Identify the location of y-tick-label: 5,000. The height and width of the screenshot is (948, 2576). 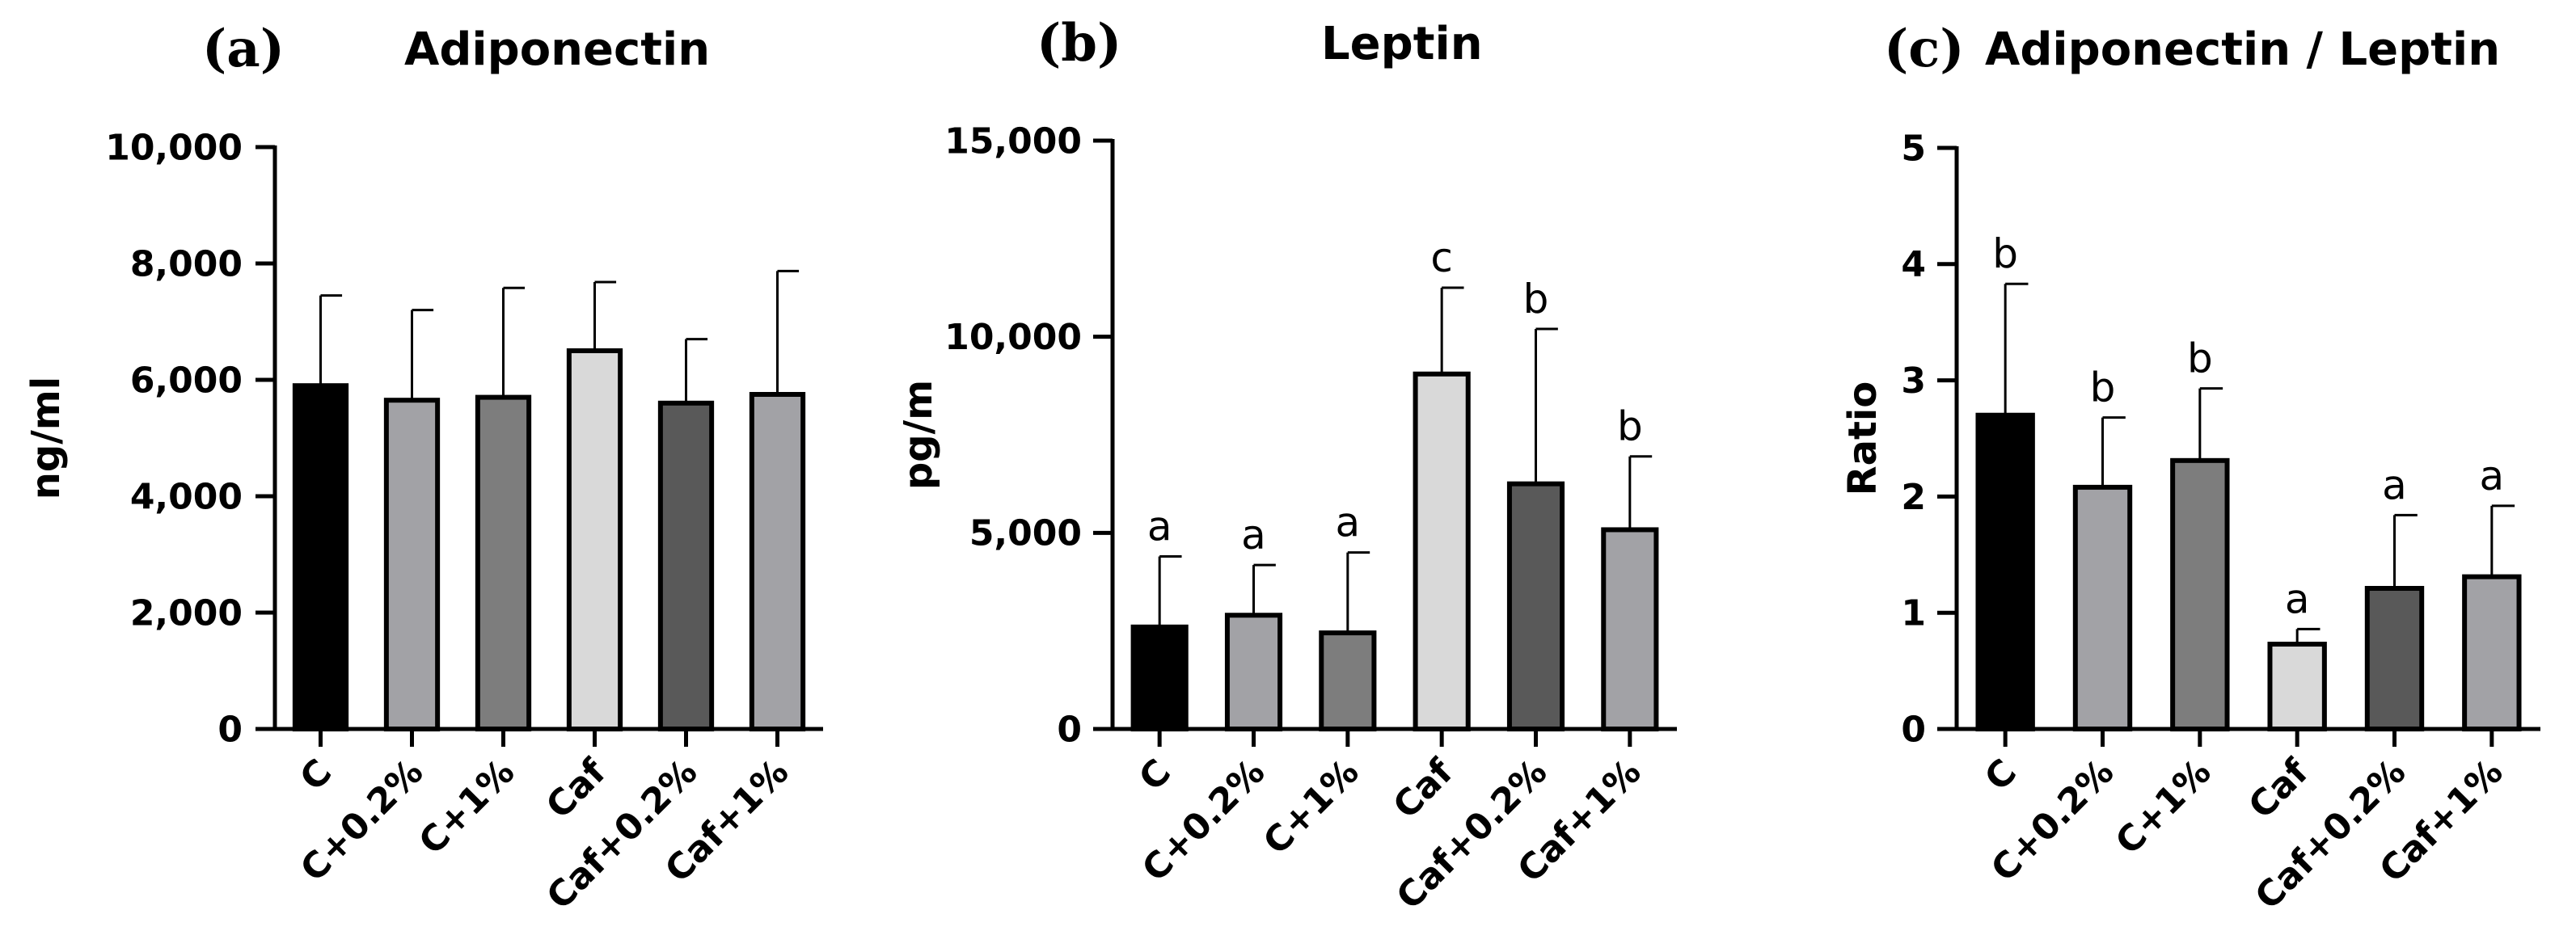
(1025, 533).